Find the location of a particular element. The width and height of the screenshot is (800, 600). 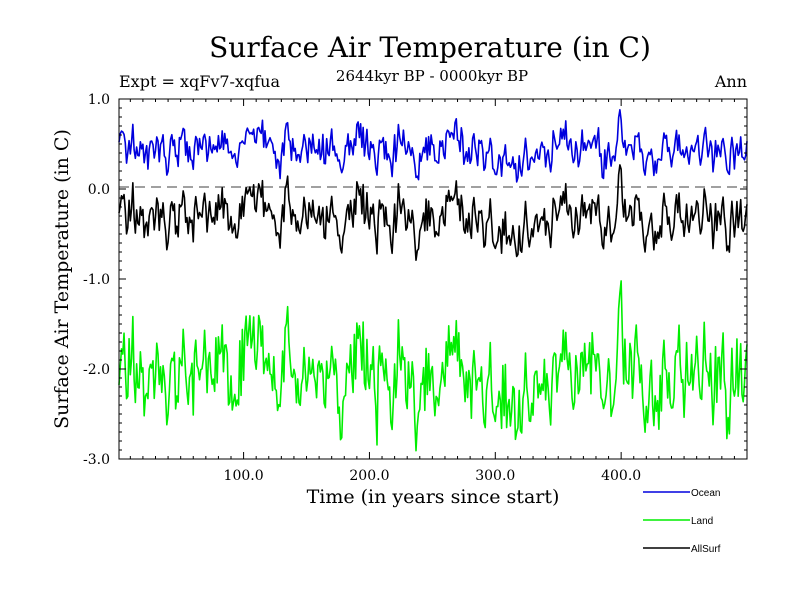

x-tick-label: 300.0 is located at coordinates (495, 476).